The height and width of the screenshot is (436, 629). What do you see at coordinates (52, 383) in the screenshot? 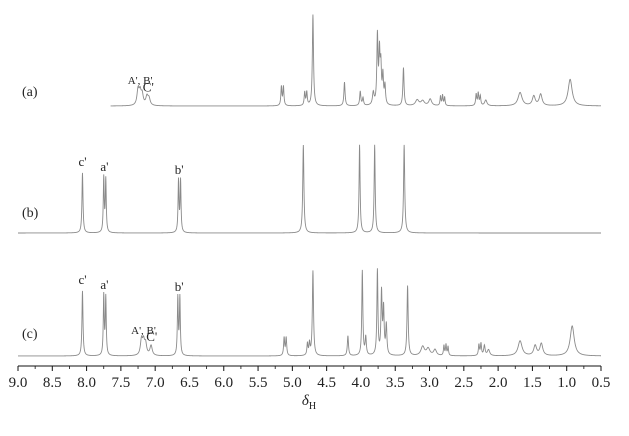
I see `x-tick-label-1: 8.5` at bounding box center [52, 383].